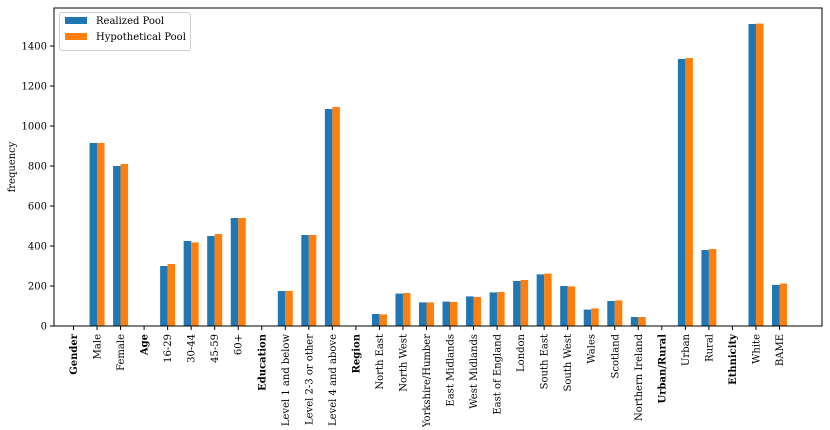 The width and height of the screenshot is (830, 430). Describe the element at coordinates (709, 348) in the screenshot. I see `x-category-label: Rural` at that location.